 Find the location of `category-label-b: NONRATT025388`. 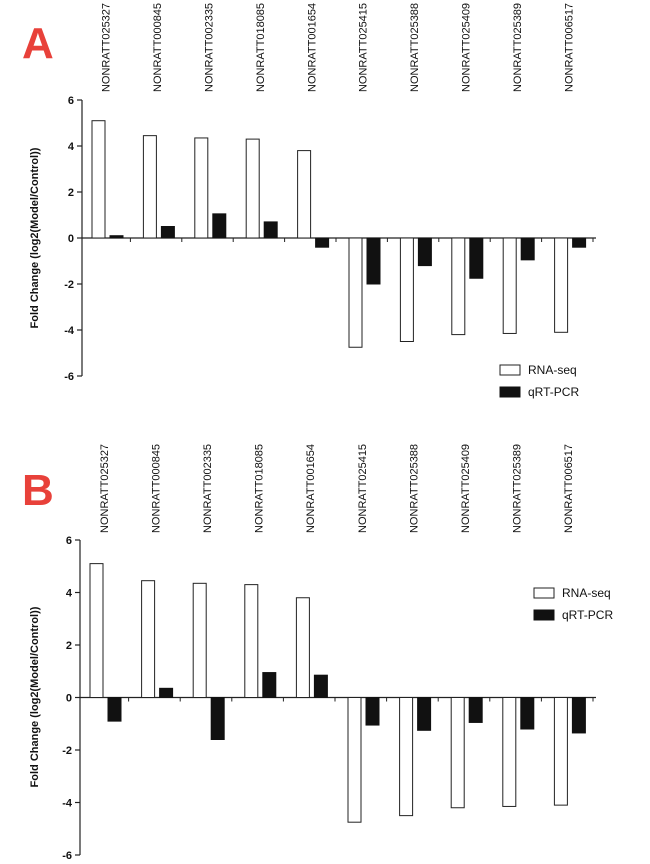

category-label-b: NONRATT025388 is located at coordinates (414, 488).